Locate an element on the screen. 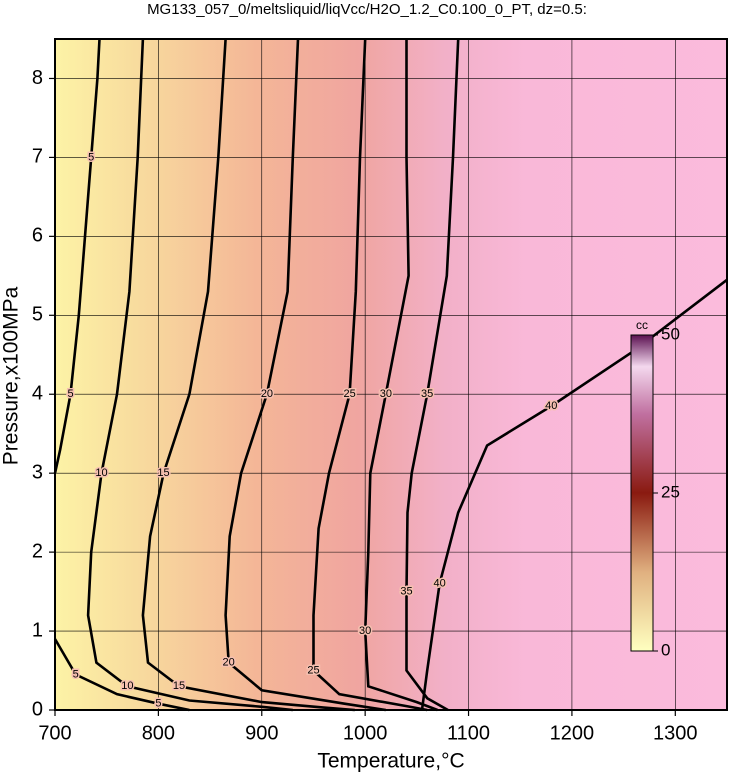  y-tick-label: 4 is located at coordinates (37, 394).